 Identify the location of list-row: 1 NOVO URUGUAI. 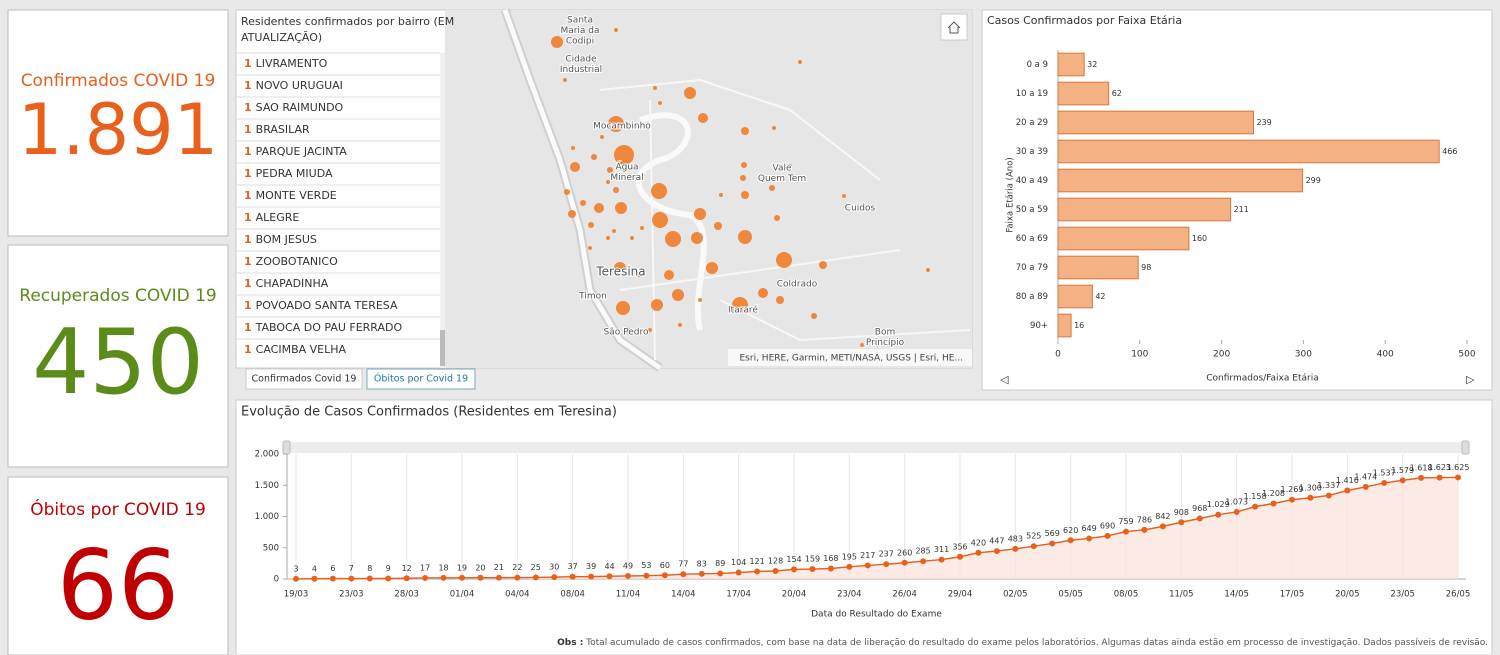
(293, 85).